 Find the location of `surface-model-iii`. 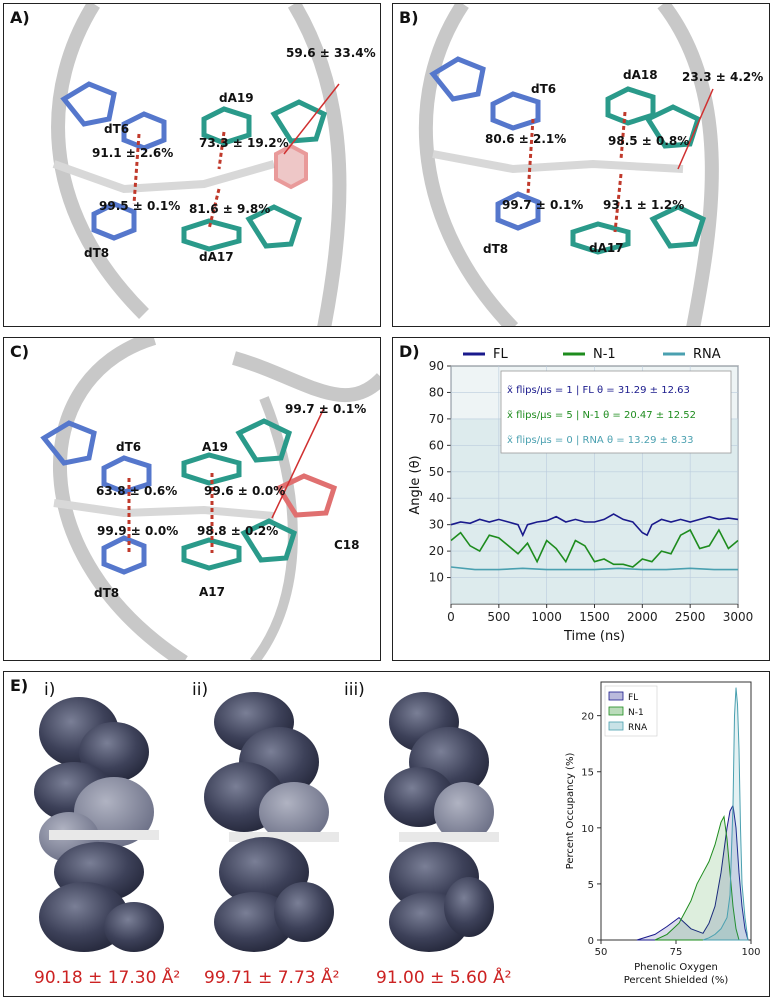

surface-model-iii is located at coordinates (441, 822).